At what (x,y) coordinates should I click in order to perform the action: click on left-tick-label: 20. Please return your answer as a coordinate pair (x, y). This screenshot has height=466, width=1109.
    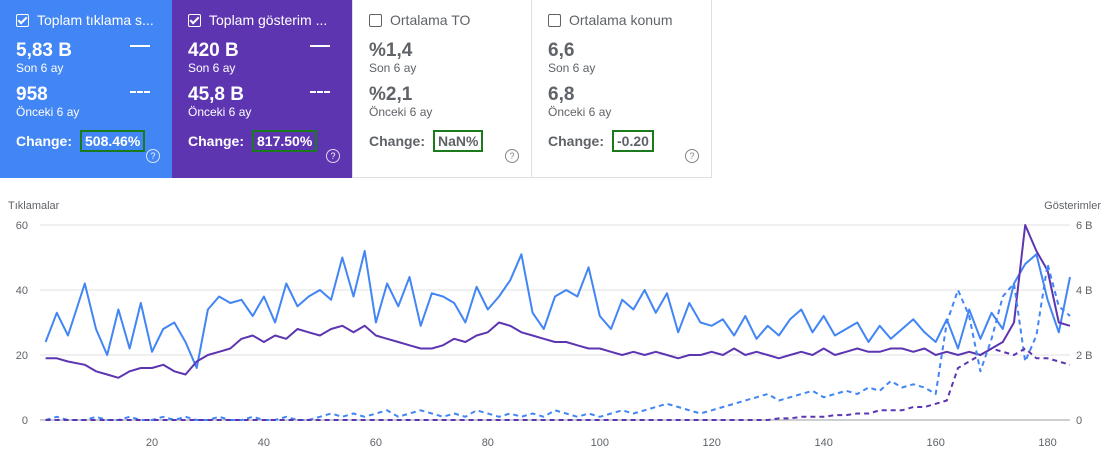
    Looking at the image, I should click on (22, 356).